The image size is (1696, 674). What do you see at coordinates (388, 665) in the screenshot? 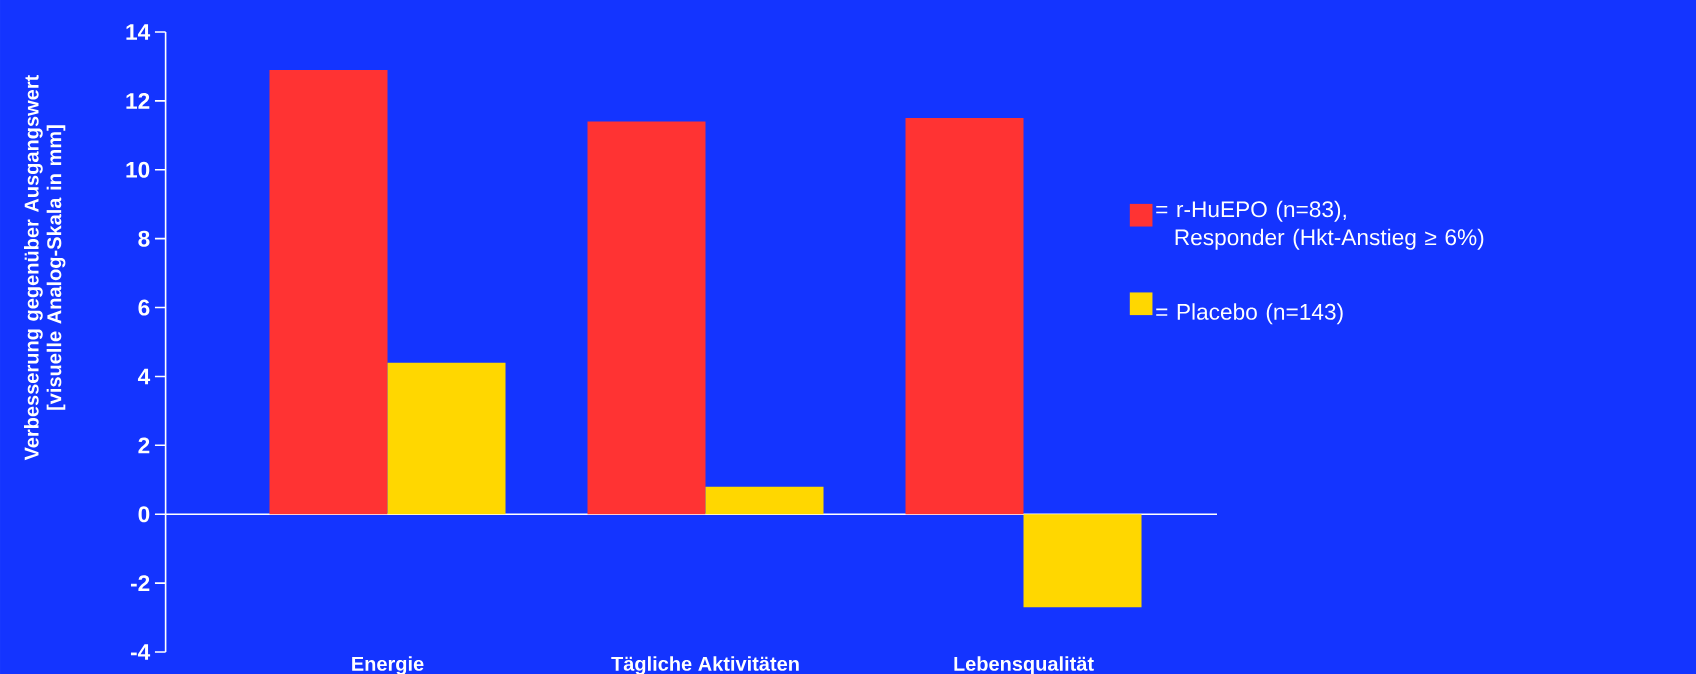
I see `x-tick-label: Energie` at bounding box center [388, 665].